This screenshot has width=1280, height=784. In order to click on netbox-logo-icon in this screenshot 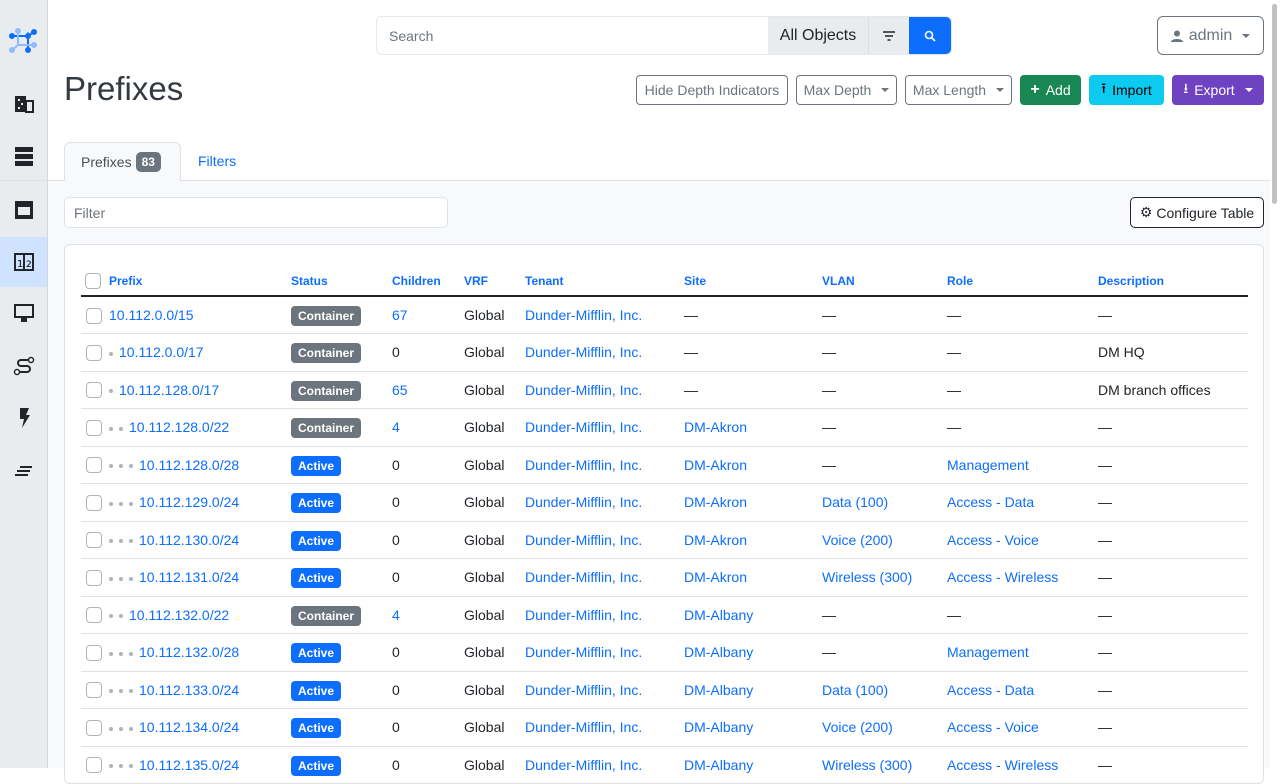, I will do `click(23, 39)`.